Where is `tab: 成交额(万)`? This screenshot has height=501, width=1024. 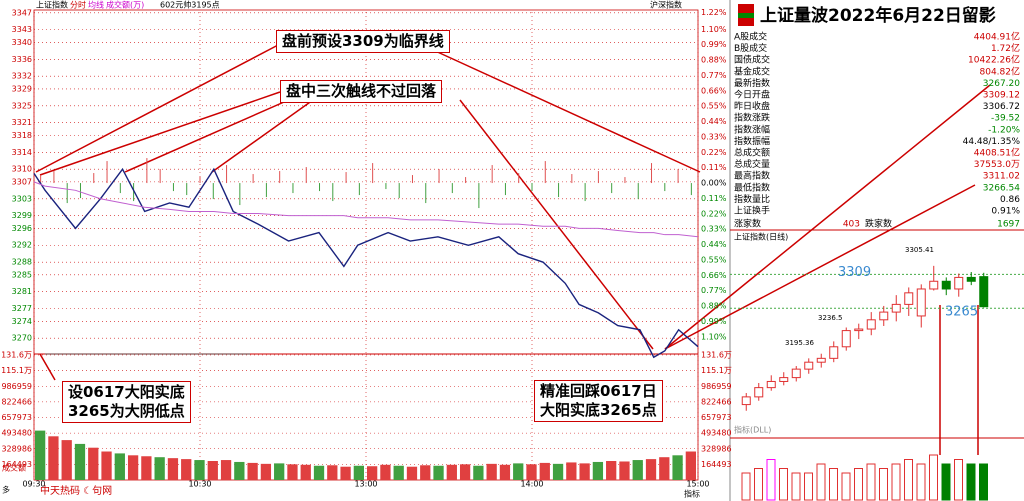 tab: 成交额(万) is located at coordinates (125, 5).